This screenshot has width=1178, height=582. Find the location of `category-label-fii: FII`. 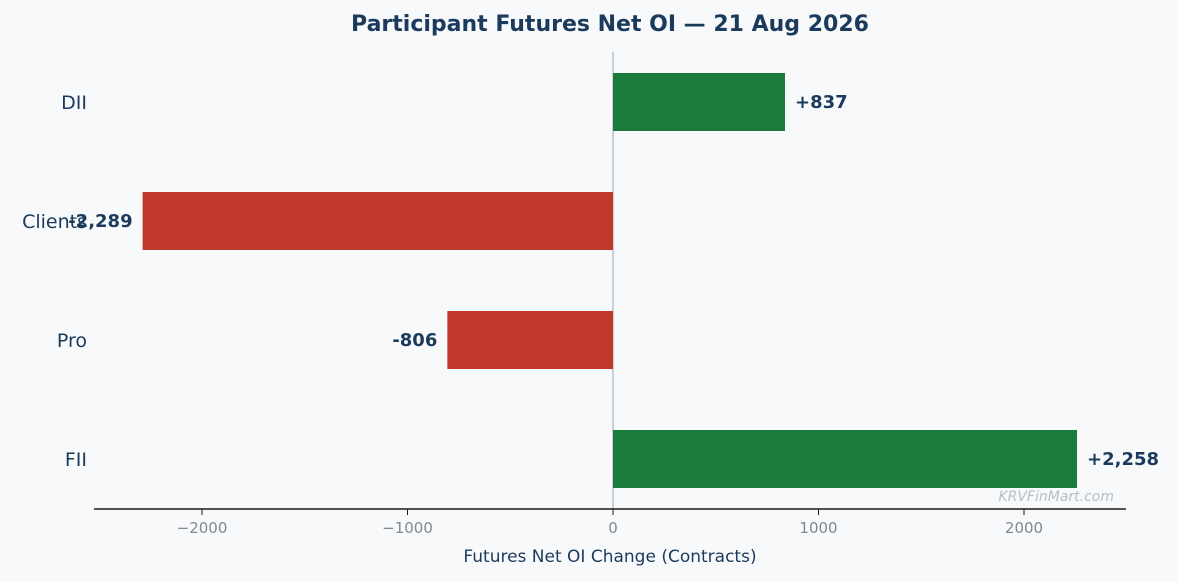

category-label-fii: FII is located at coordinates (76, 460).